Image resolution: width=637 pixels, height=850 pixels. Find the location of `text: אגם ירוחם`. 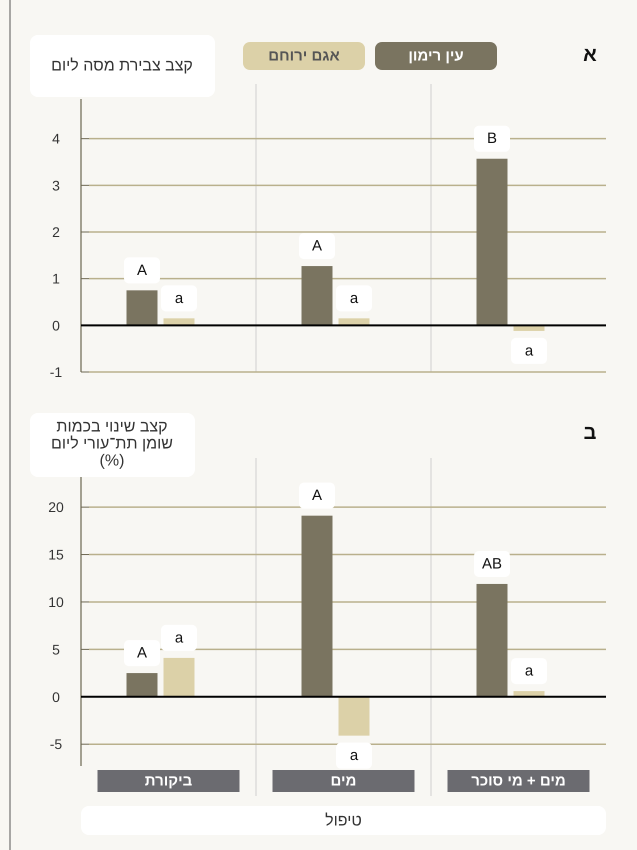

text: אגם ירוחם is located at coordinates (304, 56).